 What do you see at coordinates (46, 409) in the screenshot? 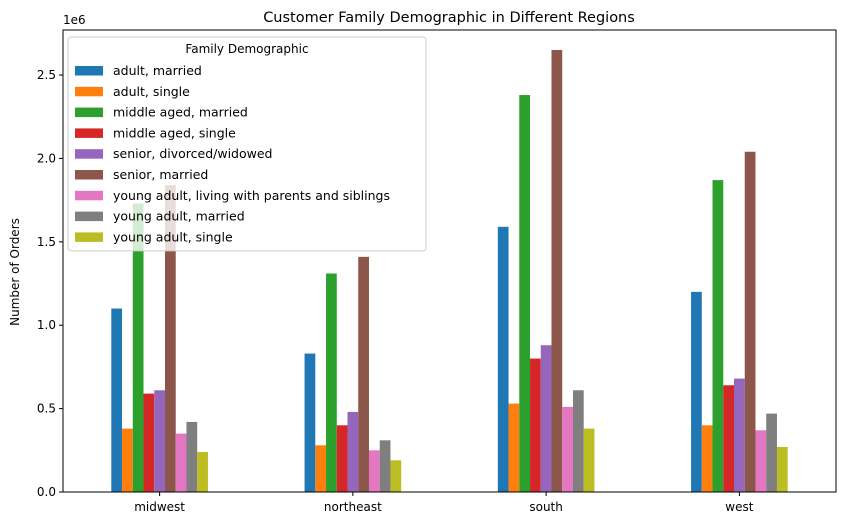
I see `y-tick-label: 0.5` at bounding box center [46, 409].